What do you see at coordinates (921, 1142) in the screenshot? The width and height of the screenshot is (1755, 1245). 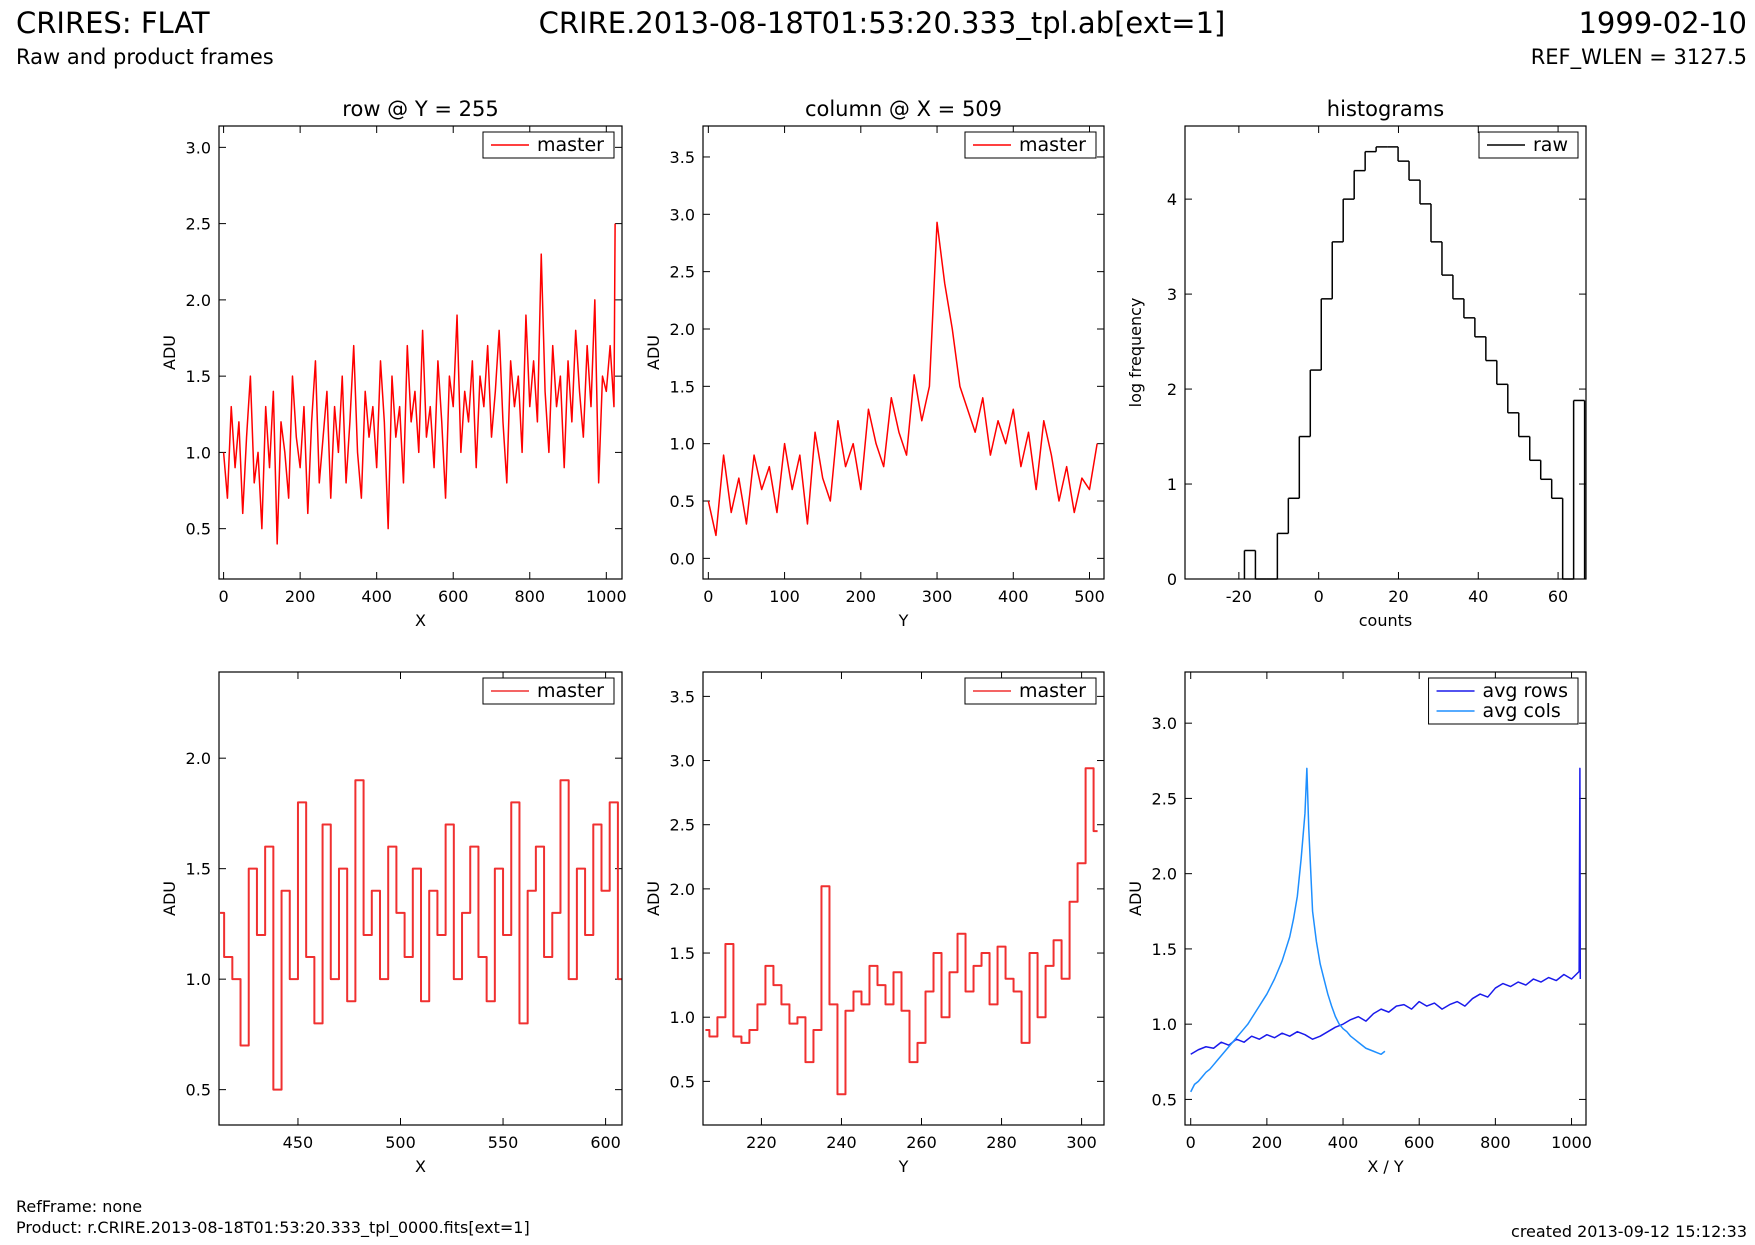 I see `x-tick-label: 260` at bounding box center [921, 1142].